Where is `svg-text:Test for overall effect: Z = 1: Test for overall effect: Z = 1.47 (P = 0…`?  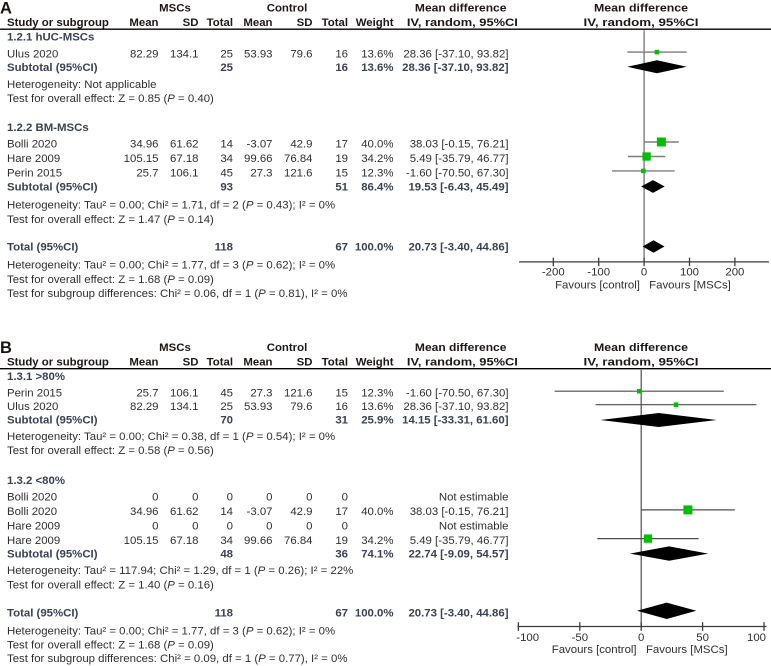 svg-text:Test for overall effect: Z = 1: Test for overall effect: Z = 1.47 (P = 0… is located at coordinates (110, 220).